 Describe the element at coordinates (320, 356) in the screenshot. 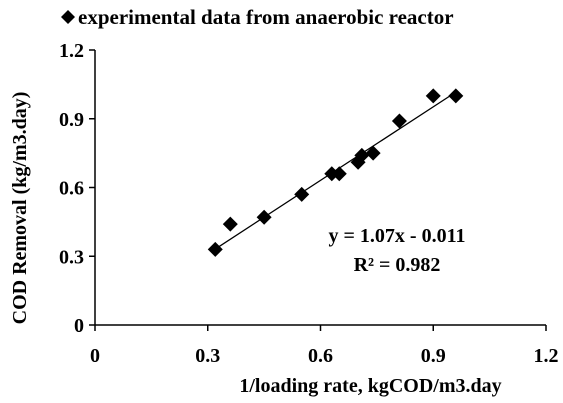

I see `x-tick-label: 0.6` at that location.